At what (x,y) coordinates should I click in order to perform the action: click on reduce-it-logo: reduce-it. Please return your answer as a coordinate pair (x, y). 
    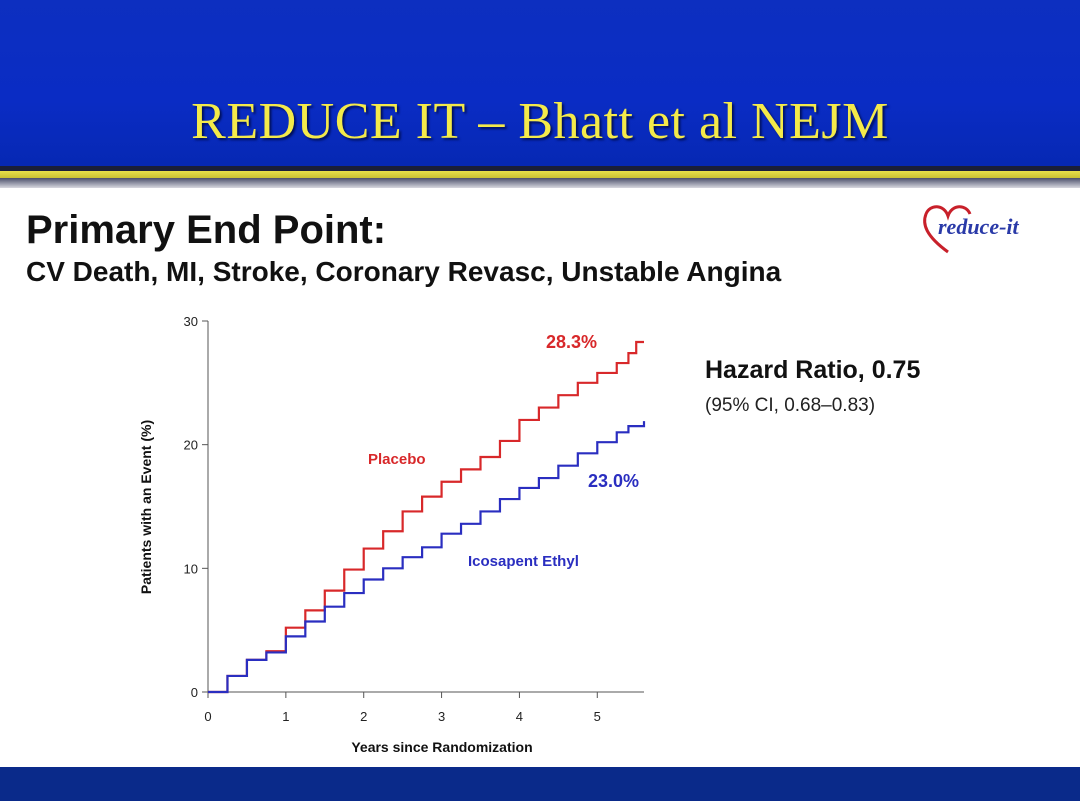
    Looking at the image, I should click on (971, 229).